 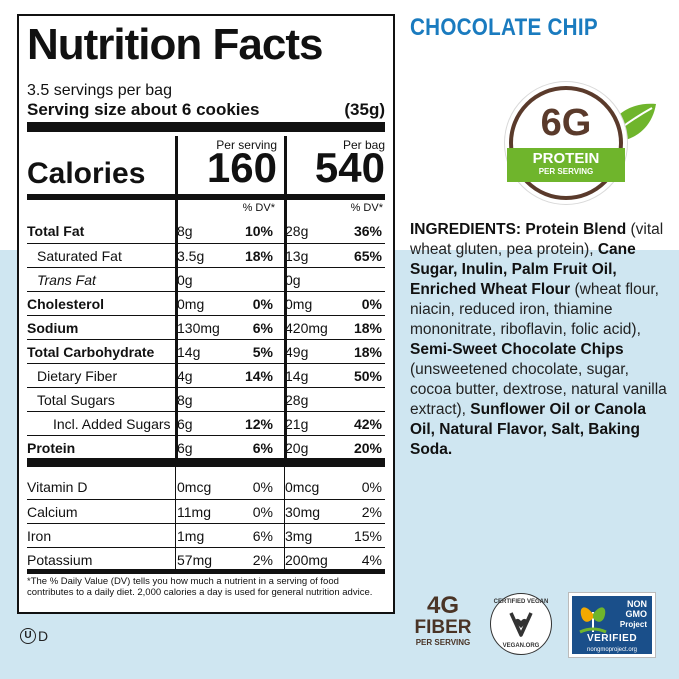 What do you see at coordinates (466, 229) in the screenshot?
I see `ingredients-heading: INGREDIENTS:` at bounding box center [466, 229].